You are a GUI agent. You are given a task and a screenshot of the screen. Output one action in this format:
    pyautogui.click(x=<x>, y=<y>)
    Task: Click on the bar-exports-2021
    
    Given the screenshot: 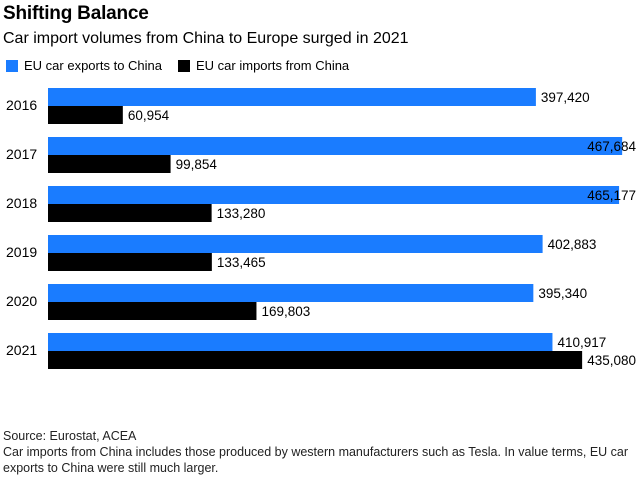 What is the action you would take?
    pyautogui.click(x=300, y=342)
    